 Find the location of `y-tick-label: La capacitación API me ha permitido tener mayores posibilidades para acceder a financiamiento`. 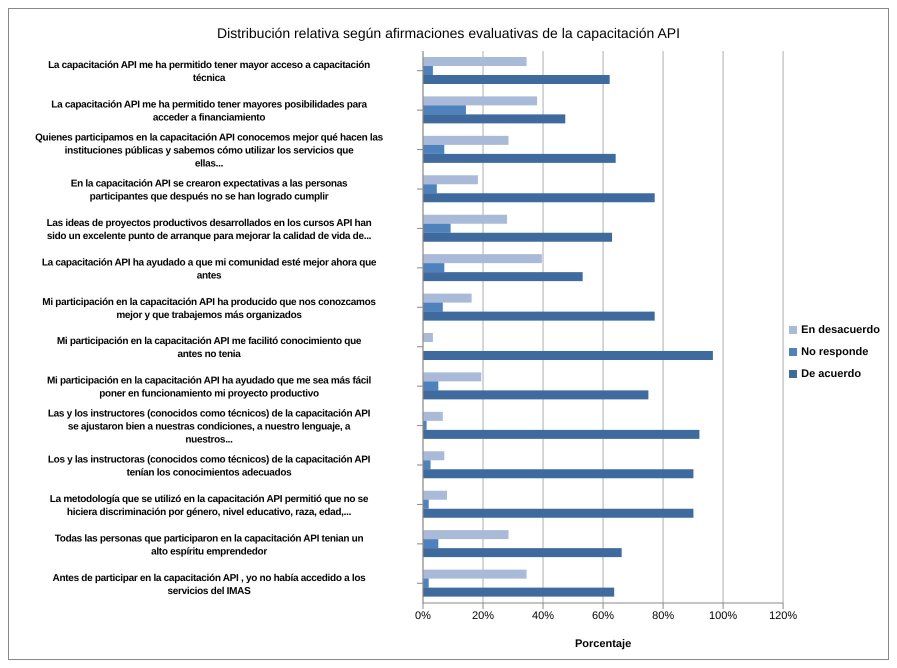

y-tick-label: La capacitación API me ha permitido tener mayores posibilidades para acceder a financiamiento is located at coordinates (209, 112).